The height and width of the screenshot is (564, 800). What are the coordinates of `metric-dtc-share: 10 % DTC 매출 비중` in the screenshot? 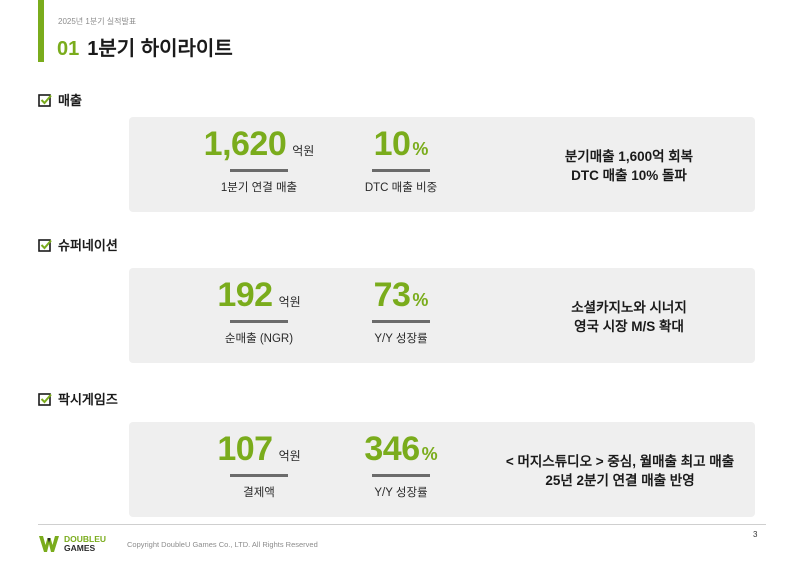 It's located at (401, 160).